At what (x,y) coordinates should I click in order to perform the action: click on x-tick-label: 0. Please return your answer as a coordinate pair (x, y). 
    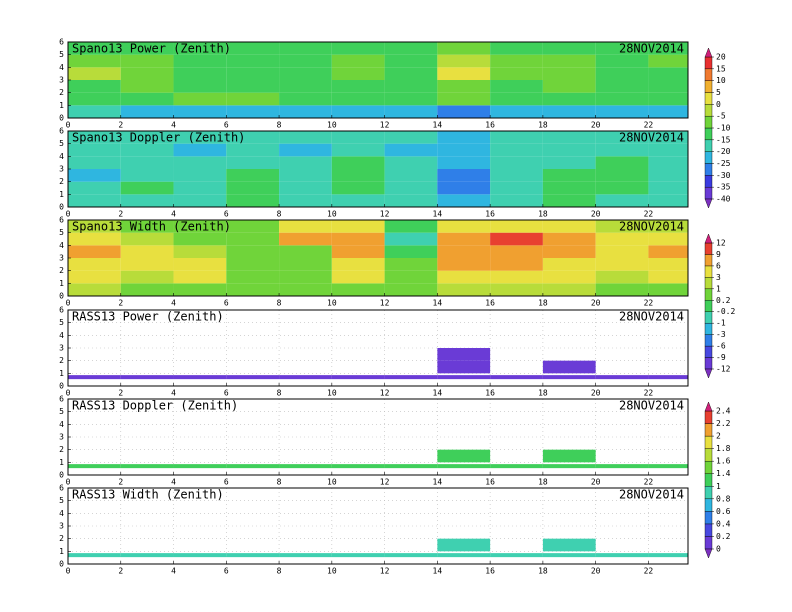
    Looking at the image, I should click on (68, 303).